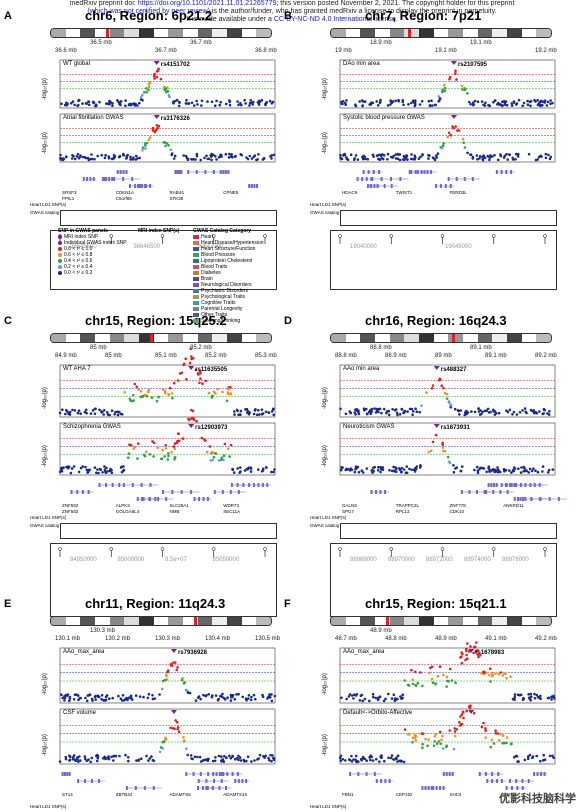  I want to click on legend-swatch, so click(60, 272).